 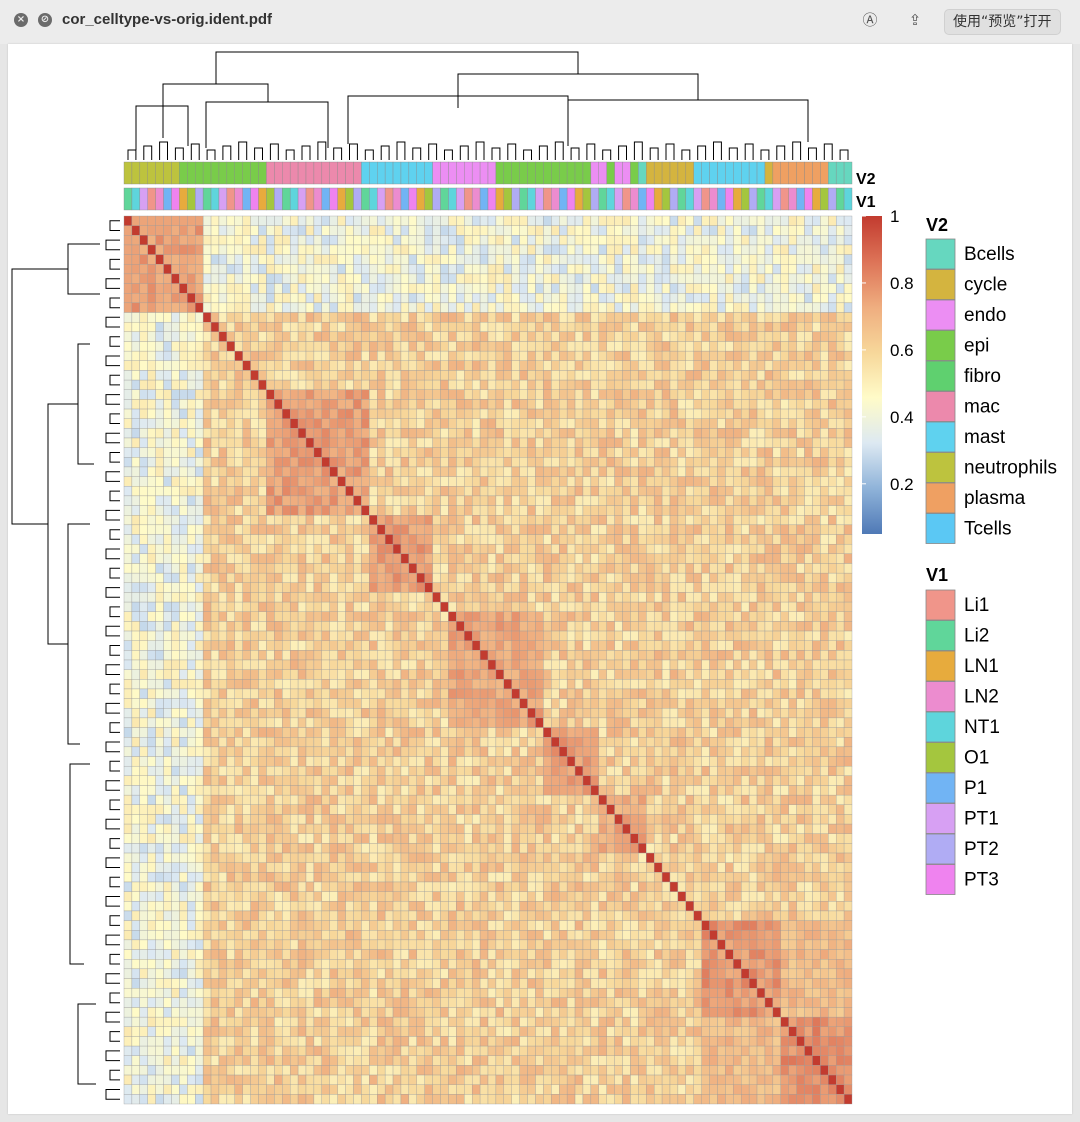 What do you see at coordinates (915, 20) in the screenshot?
I see `share-icon: ⇪` at bounding box center [915, 20].